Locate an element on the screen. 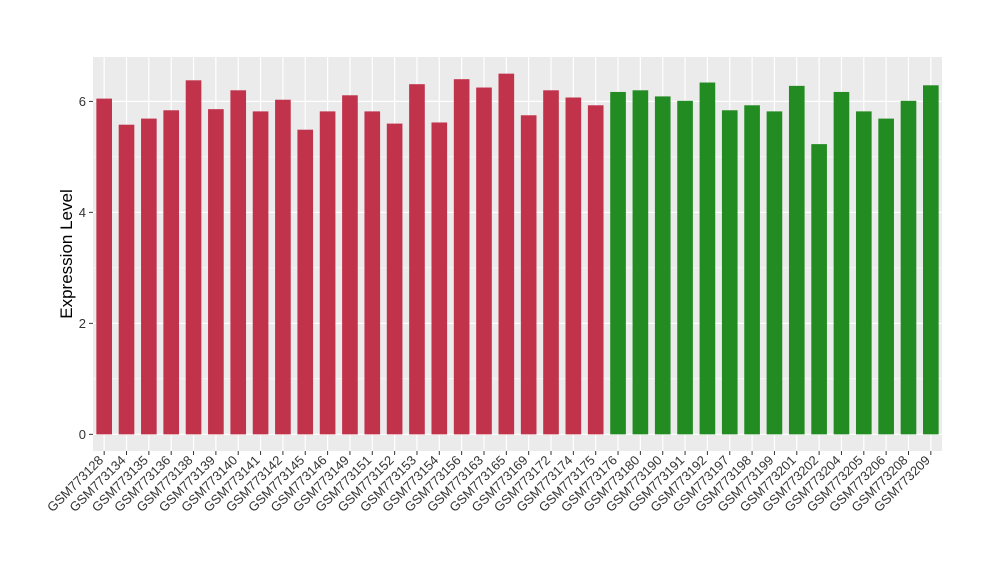 Image resolution: width=1000 pixels, height=580 pixels. y-tick-label: 4 is located at coordinates (82, 212).